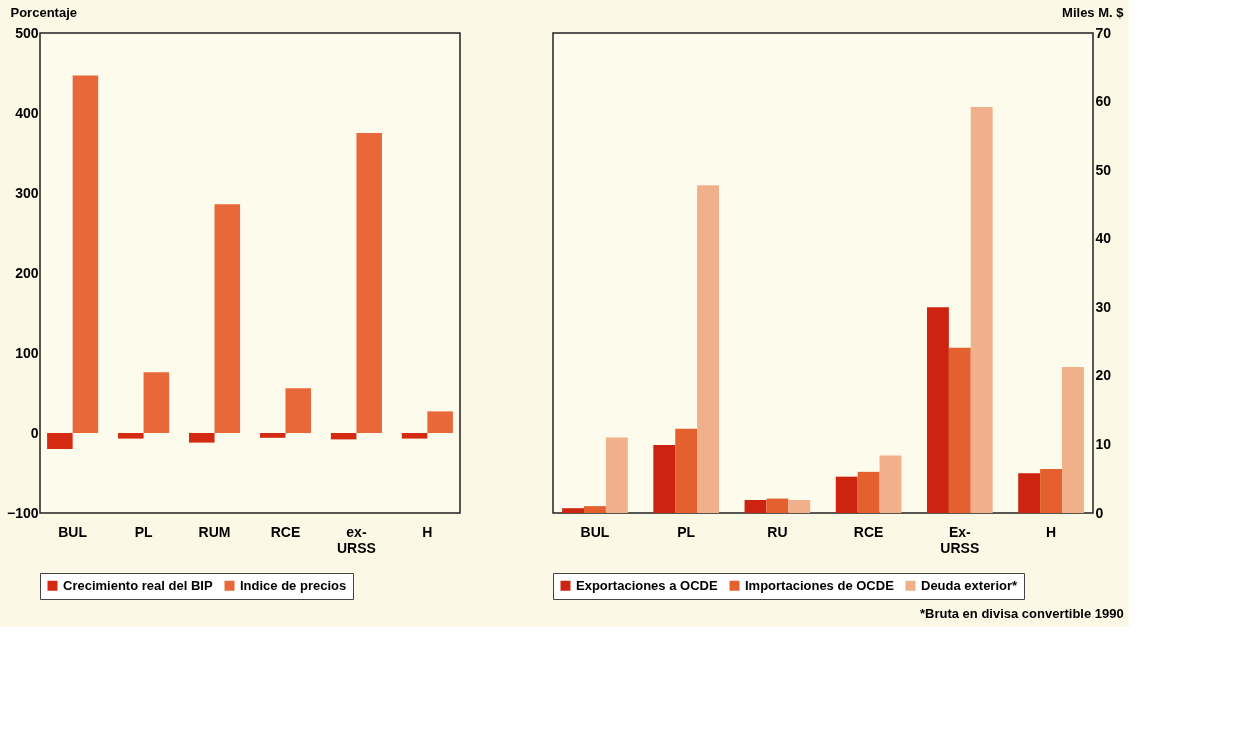  Describe the element at coordinates (138, 585) in the screenshot. I see `legend-label: Crecimiento real del BIP` at that location.